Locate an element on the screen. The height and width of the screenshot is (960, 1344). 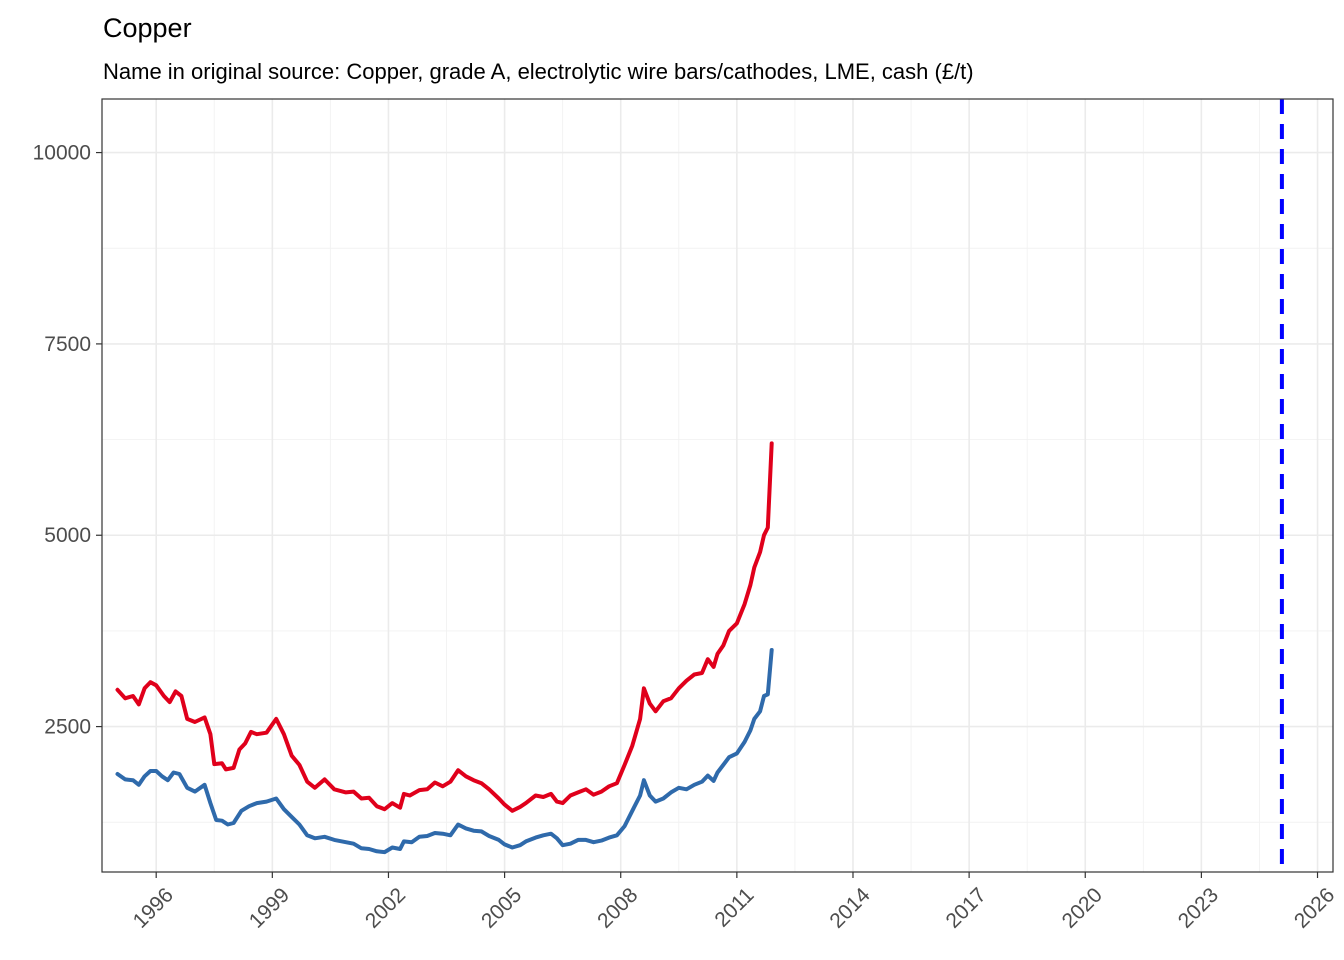
x-tick-label: 1996 is located at coordinates (153, 907).